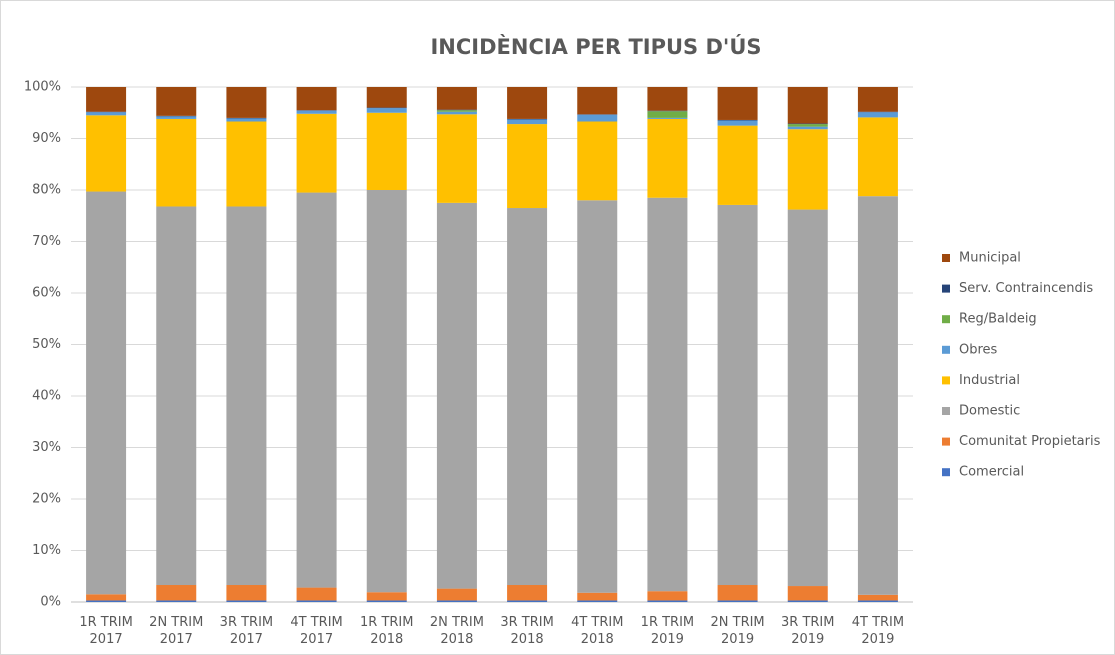 The image size is (1115, 655). What do you see at coordinates (878, 631) in the screenshot?
I see `x-tick-label: 4T TRIM 2019` at bounding box center [878, 631].